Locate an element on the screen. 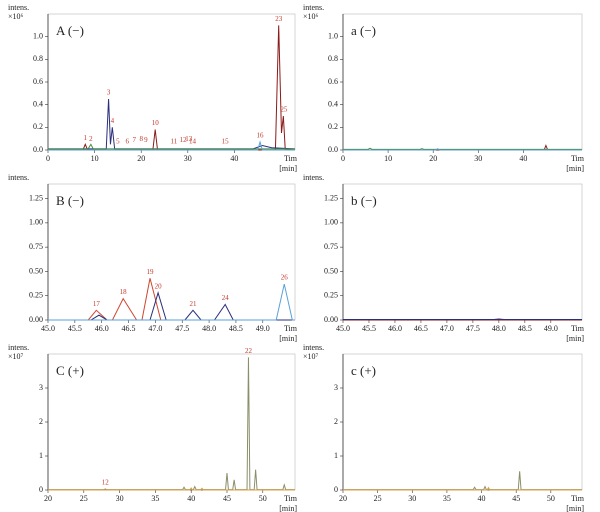 The height and width of the screenshot is (512, 600). panel-title: C (+) is located at coordinates (70, 370).